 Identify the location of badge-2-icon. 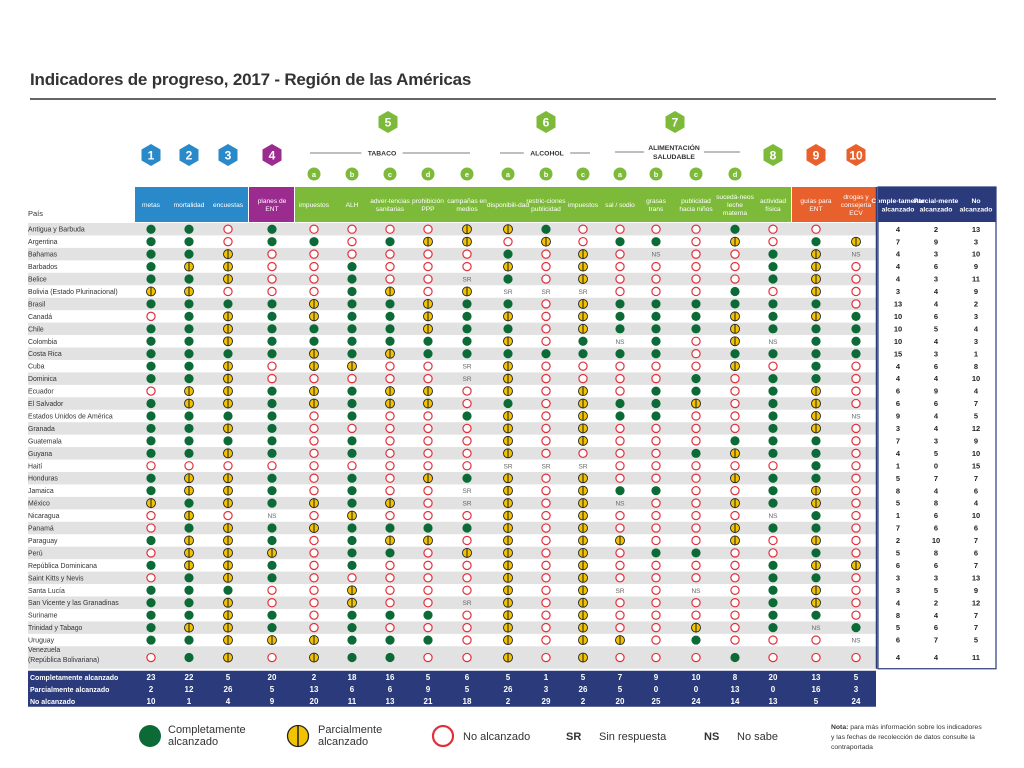
(189, 155).